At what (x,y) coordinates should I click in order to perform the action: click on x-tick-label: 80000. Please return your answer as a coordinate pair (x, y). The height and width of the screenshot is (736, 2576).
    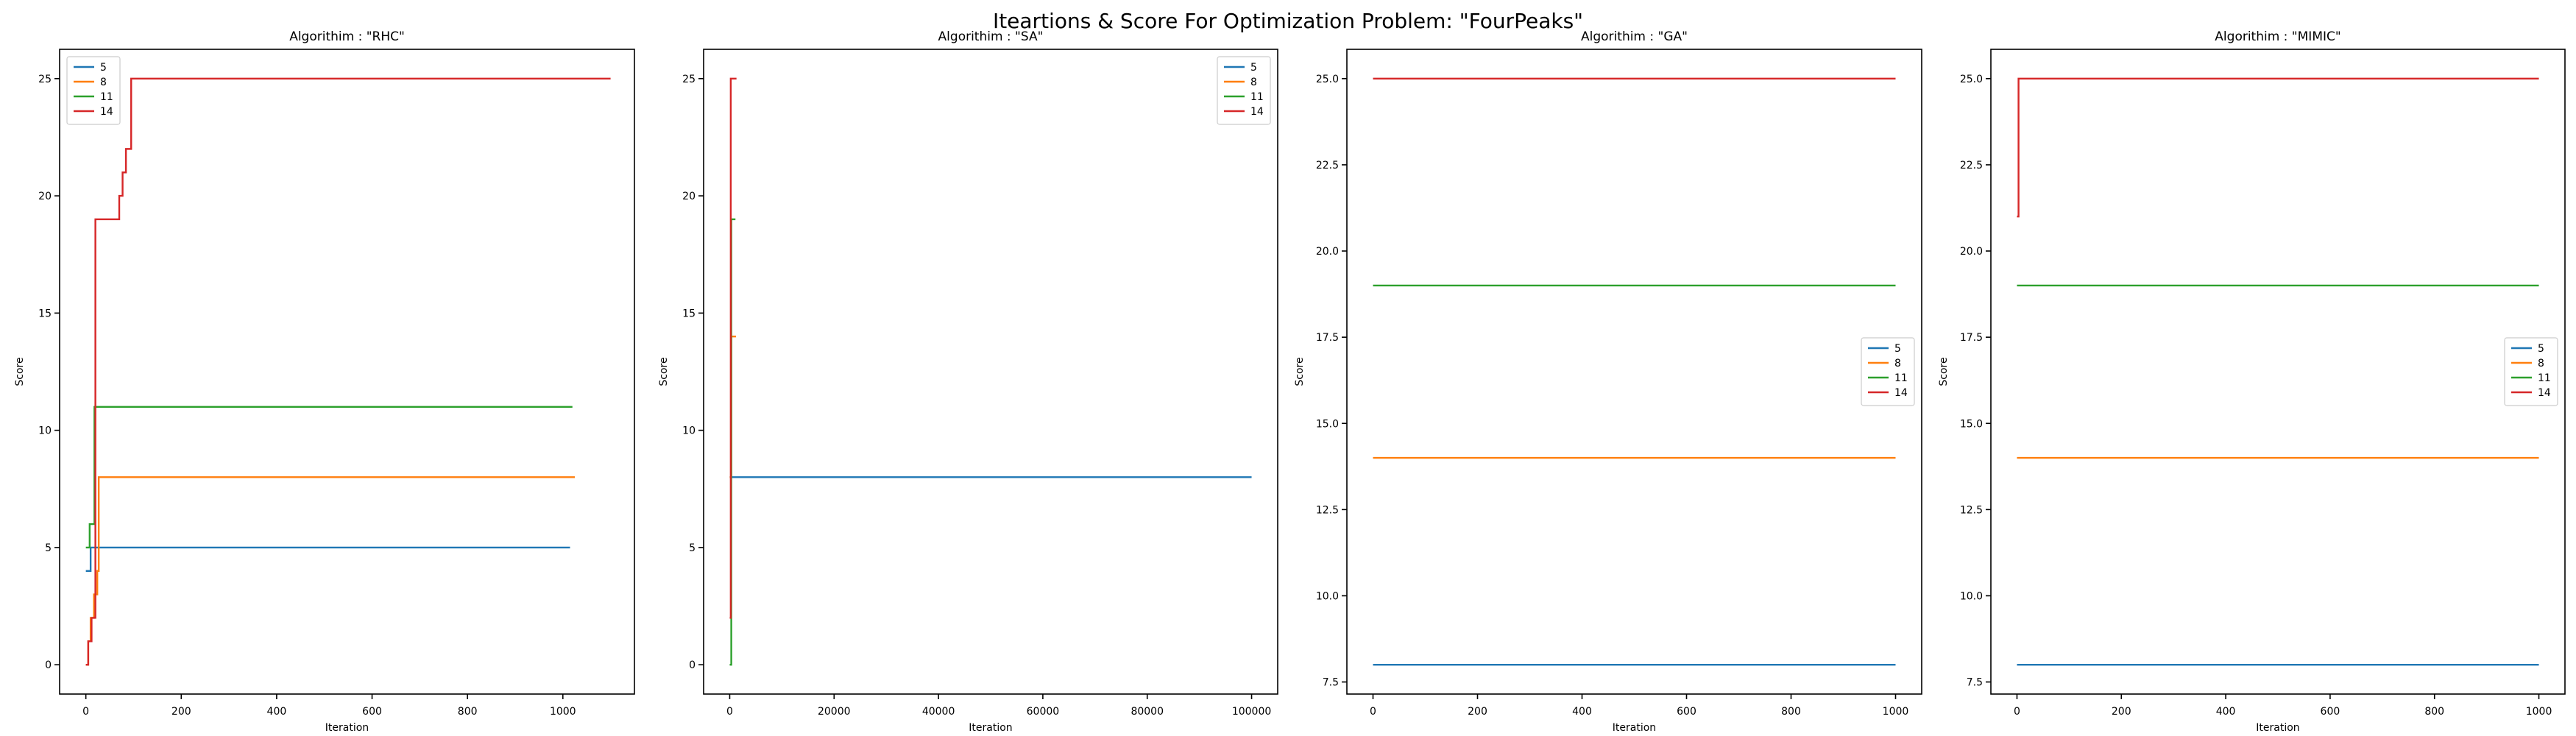
    Looking at the image, I should click on (1147, 712).